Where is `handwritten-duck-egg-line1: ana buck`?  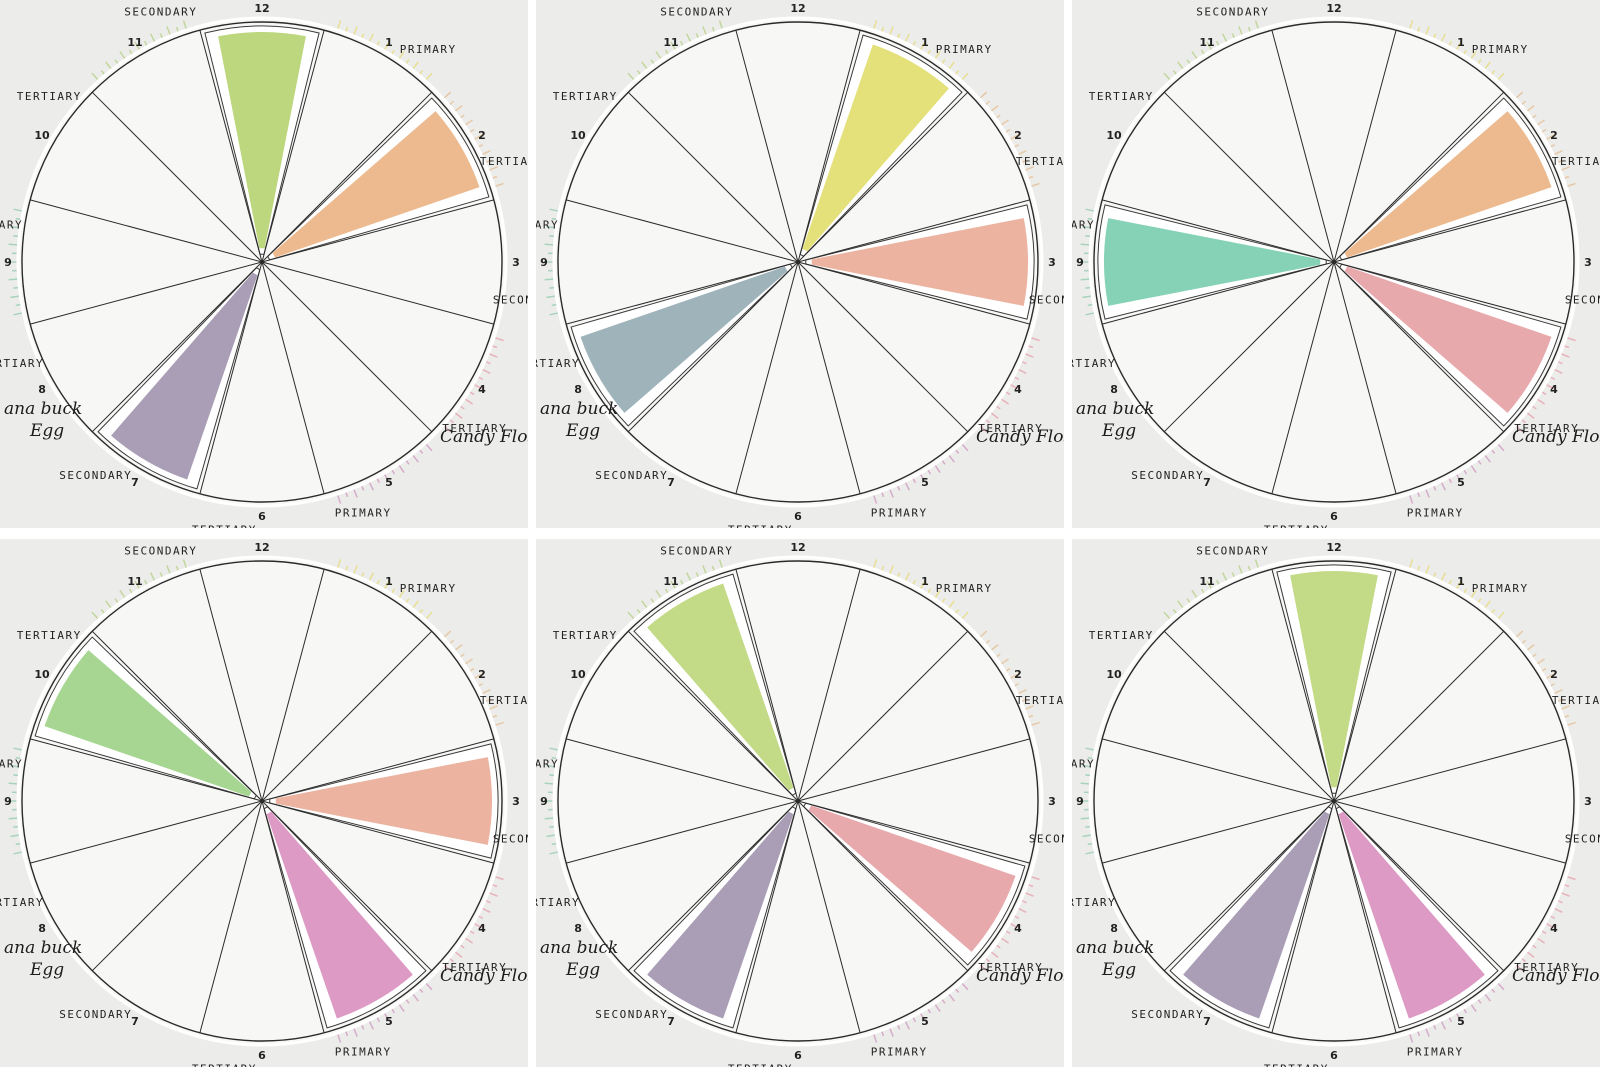
handwritten-duck-egg-line1: ana buck is located at coordinates (43, 409).